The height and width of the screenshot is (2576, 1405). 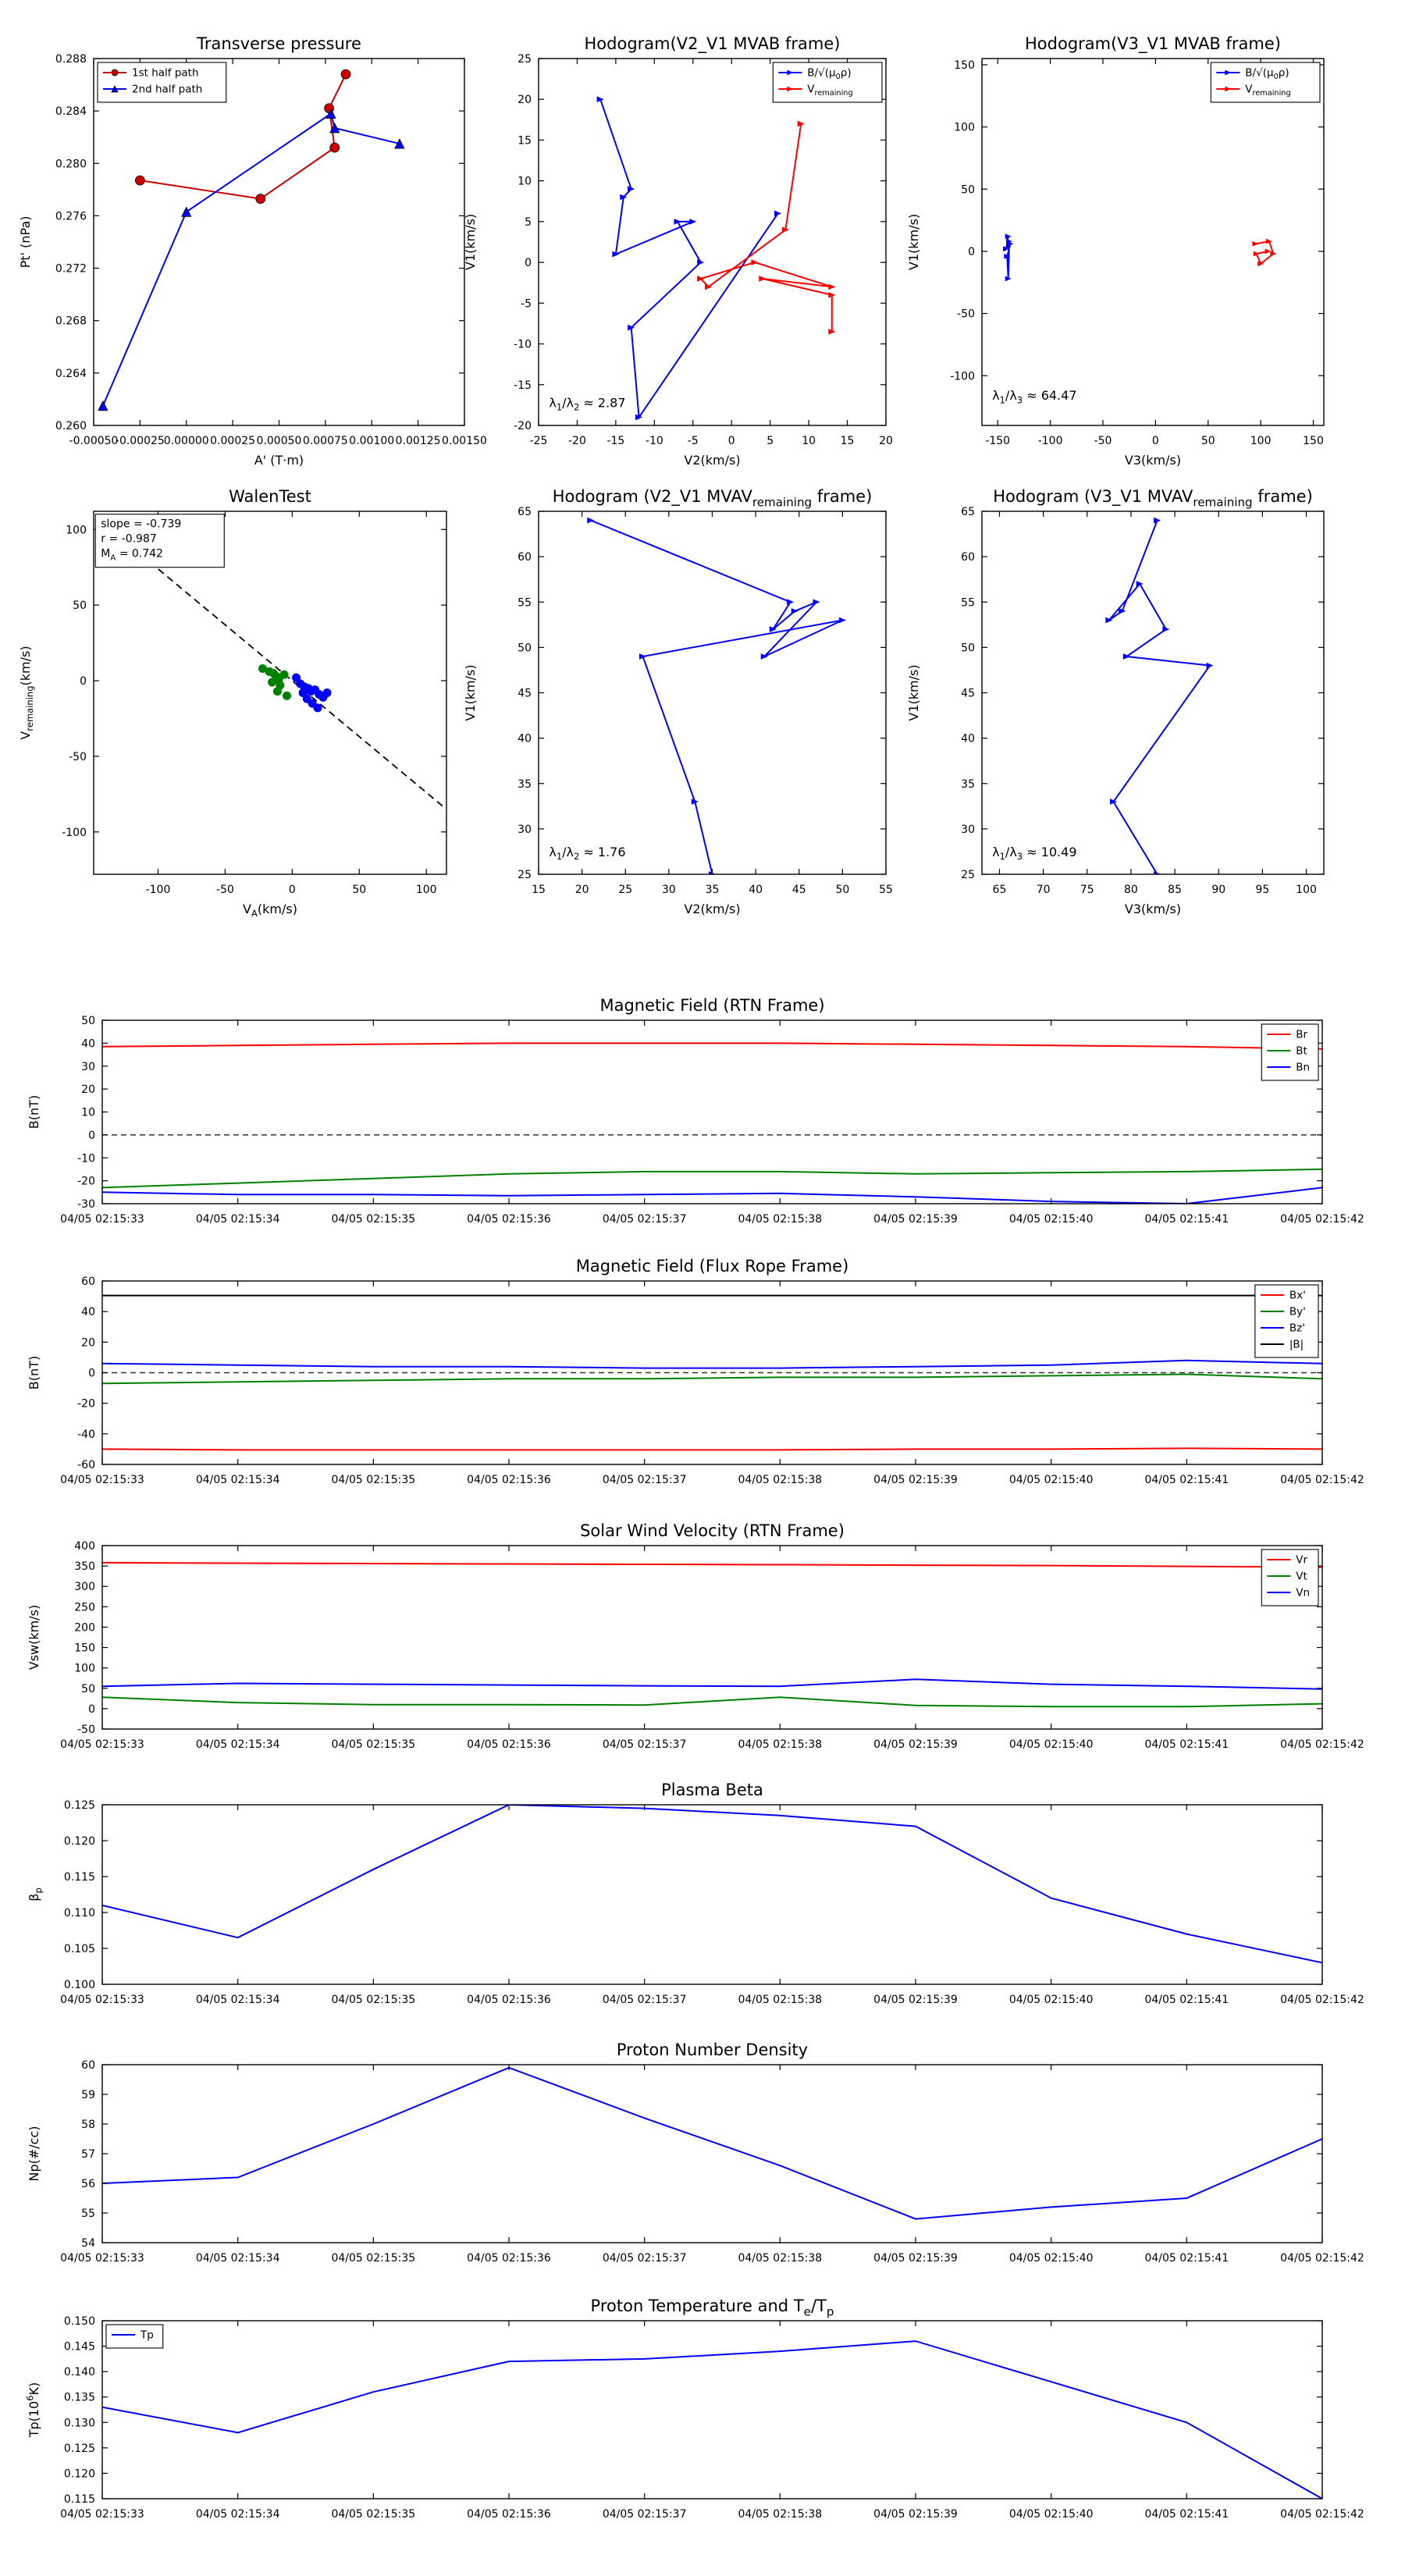 I want to click on chart-title: Magnetic Field (RTN Frame), so click(x=712, y=1005).